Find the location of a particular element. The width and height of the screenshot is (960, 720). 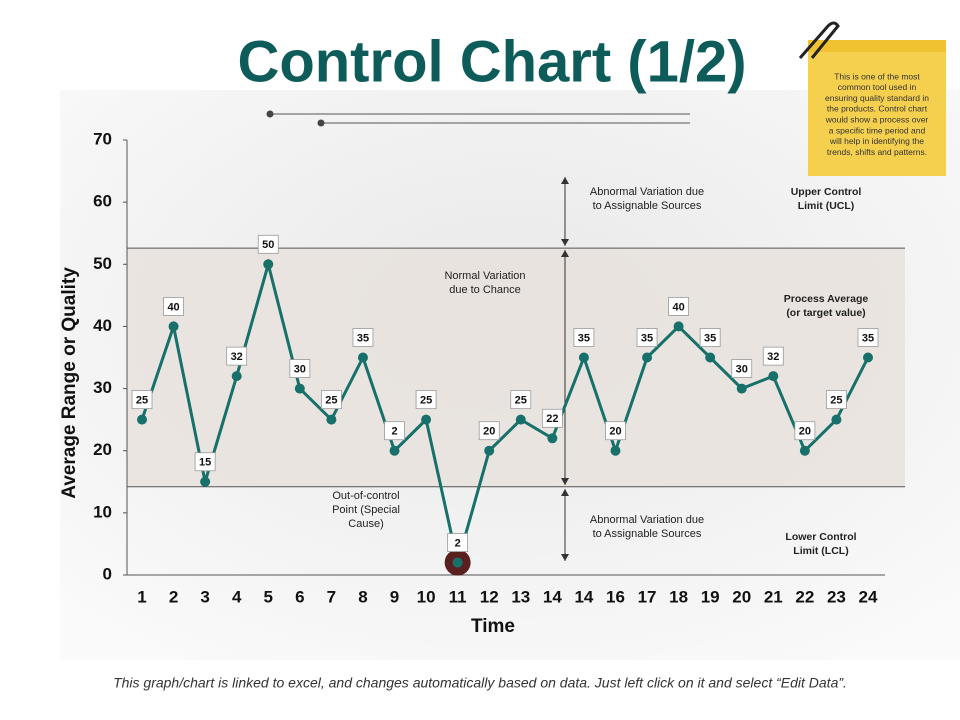

annotation: Out-of-control is located at coordinates (365, 496).